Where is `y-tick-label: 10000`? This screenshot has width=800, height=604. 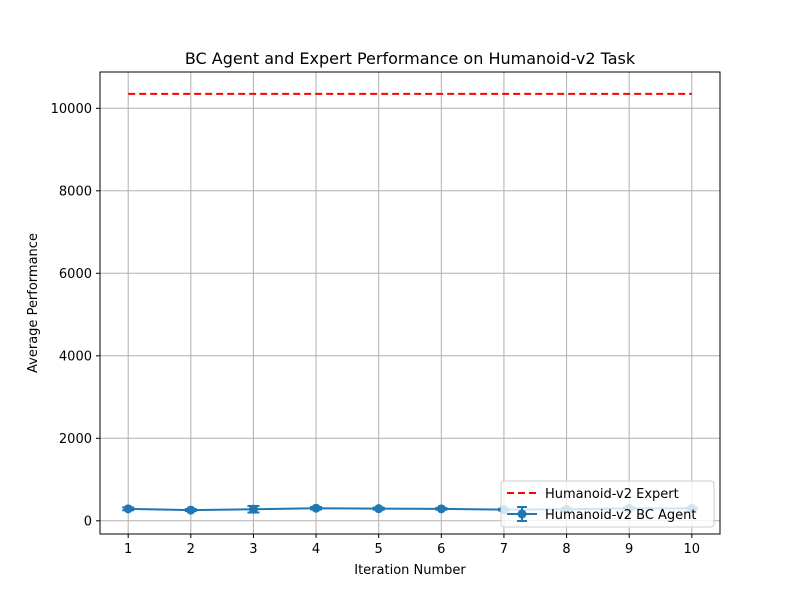
y-tick-label: 10000 is located at coordinates (71, 109).